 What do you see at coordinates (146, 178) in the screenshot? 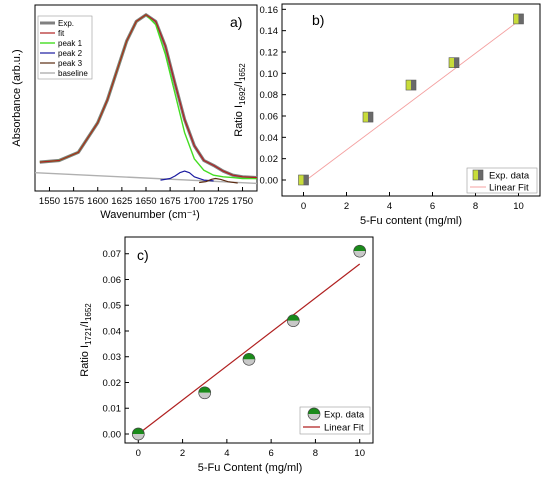
I see `panel-a-series-baseline` at bounding box center [146, 178].